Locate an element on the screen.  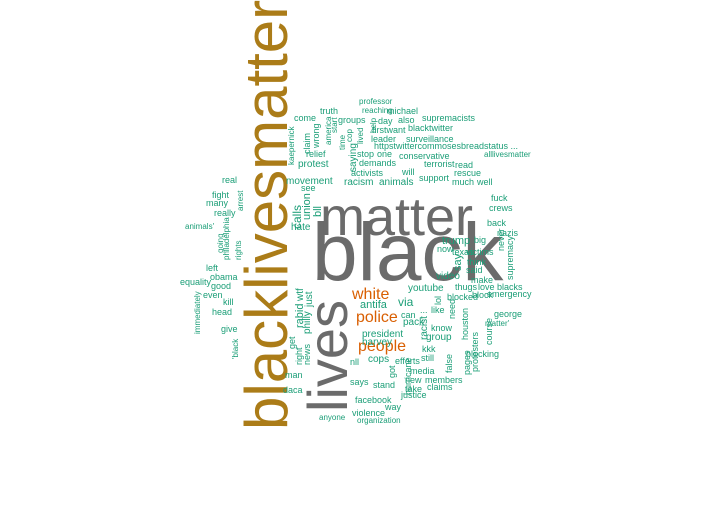
word-know: know is located at coordinates (442, 328).